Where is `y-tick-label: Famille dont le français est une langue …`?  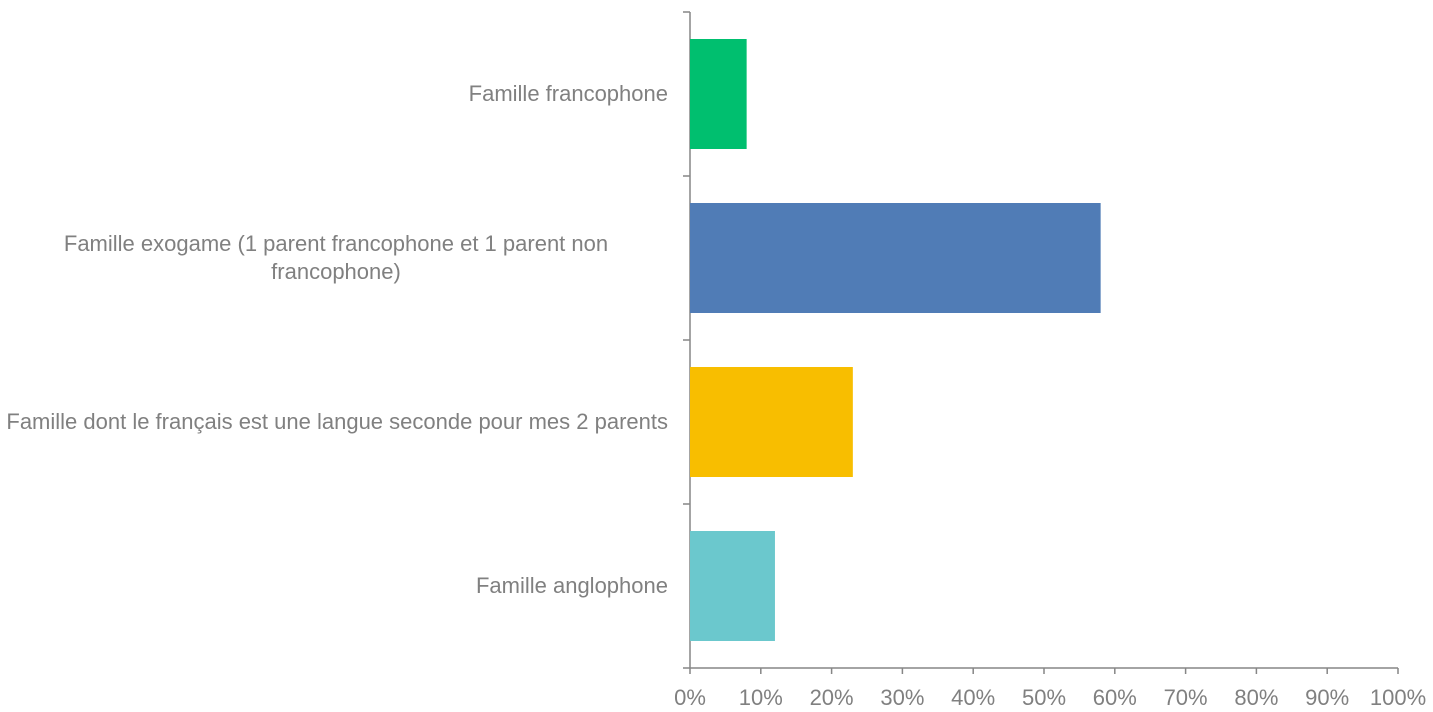
y-tick-label: Famille dont le français est une langue … is located at coordinates (337, 421).